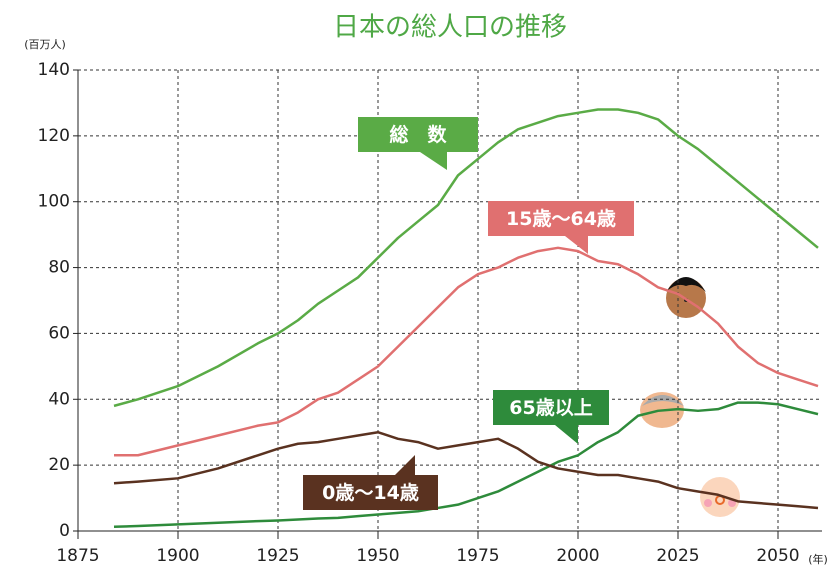 The width and height of the screenshot is (830, 567). Describe the element at coordinates (54, 136) in the screenshot. I see `y-tick-label: 120` at that location.